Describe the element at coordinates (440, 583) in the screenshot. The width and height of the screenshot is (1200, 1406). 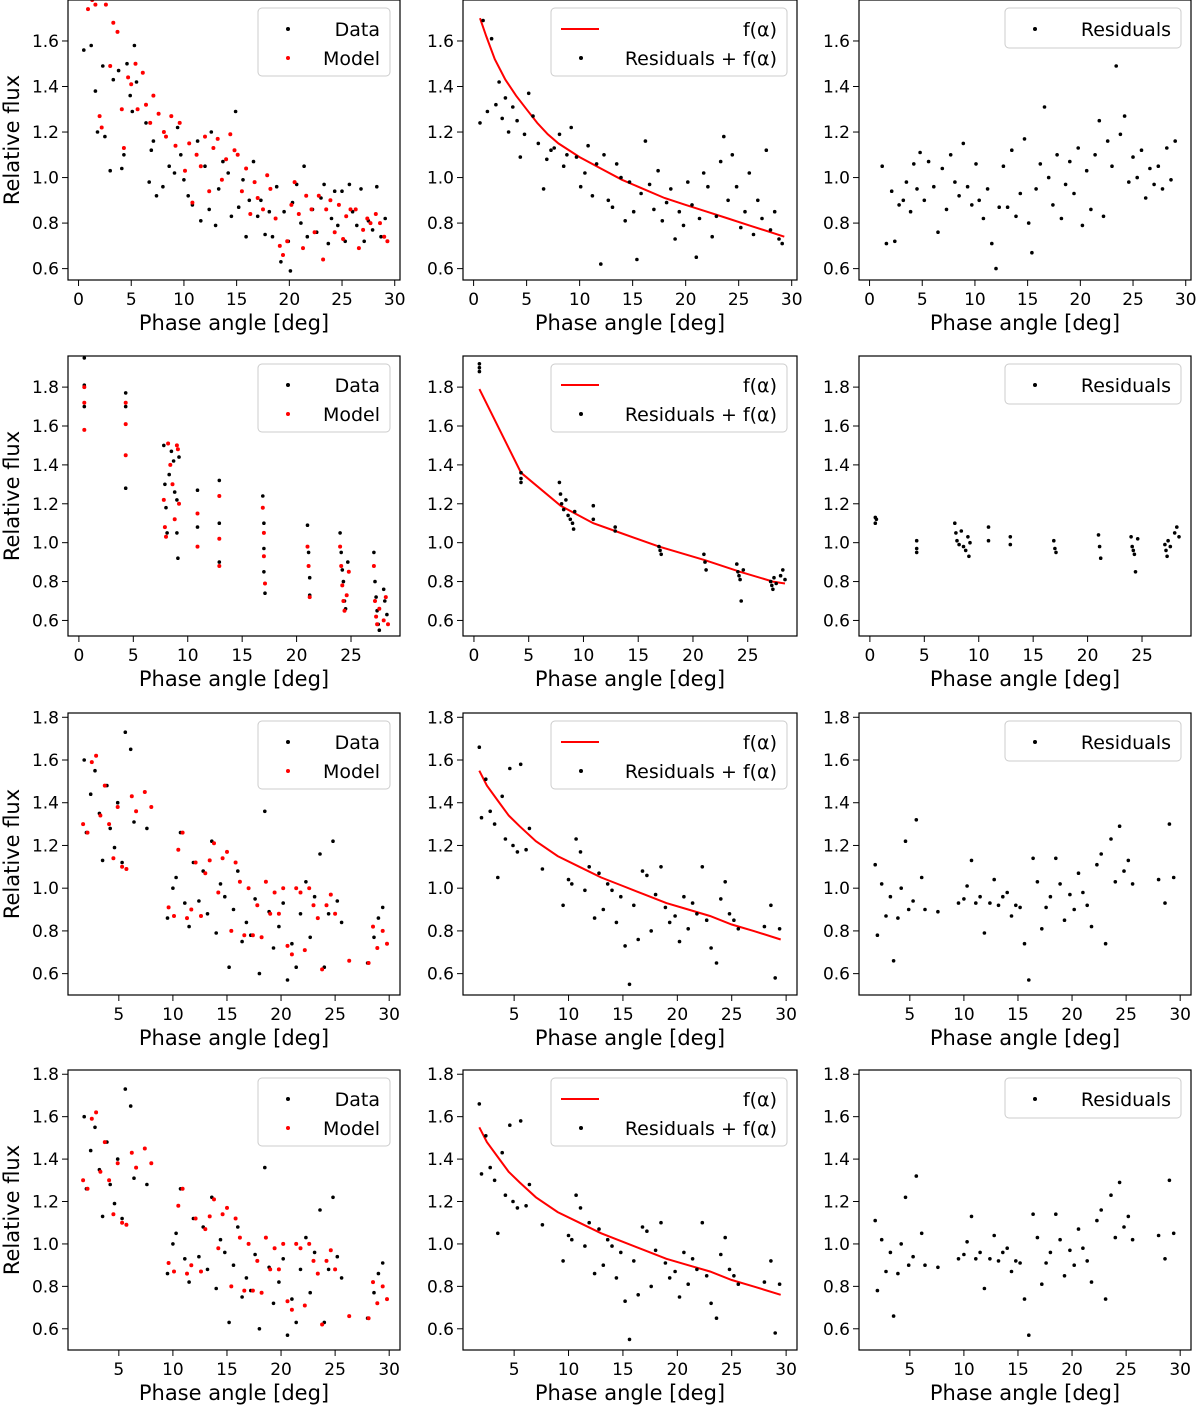
I see `y-tick-label: 0.8` at that location.